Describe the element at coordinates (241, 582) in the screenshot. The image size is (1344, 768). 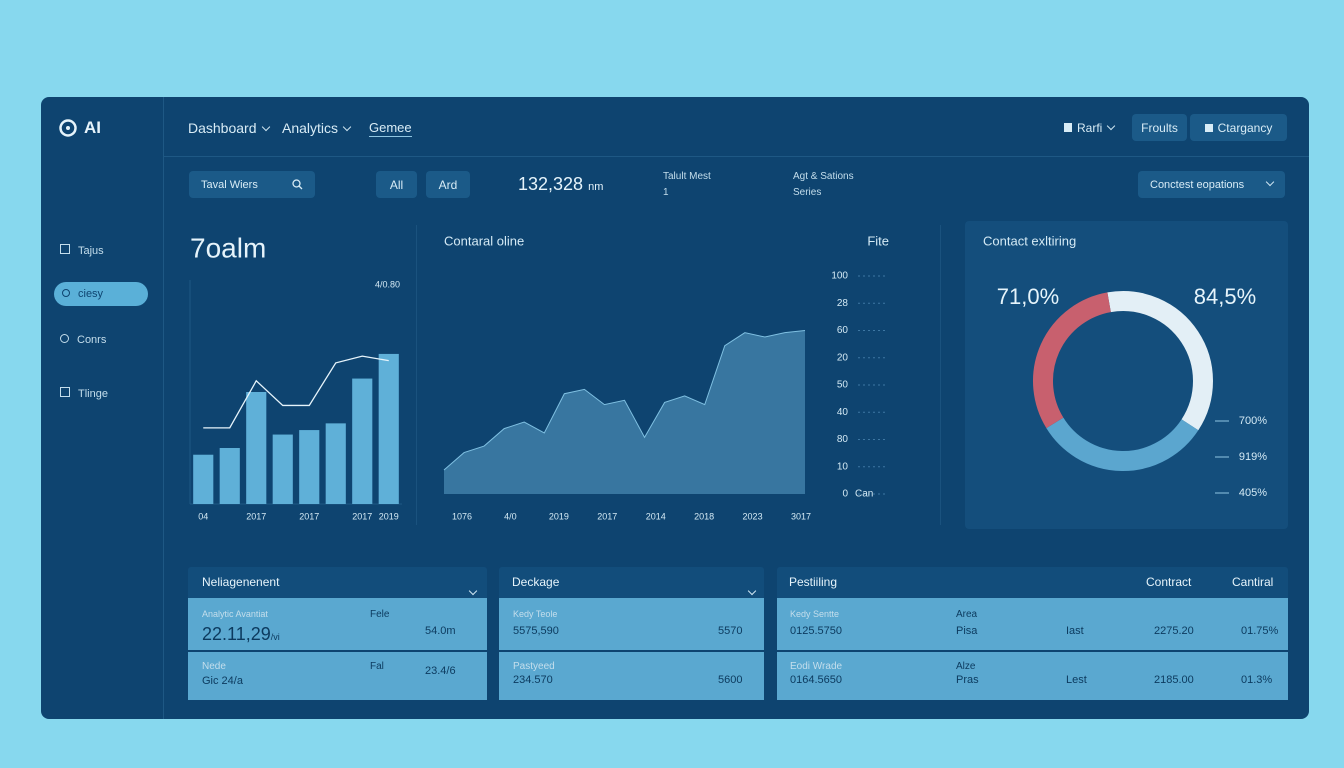
I see `card-title: Neliagenenent` at that location.